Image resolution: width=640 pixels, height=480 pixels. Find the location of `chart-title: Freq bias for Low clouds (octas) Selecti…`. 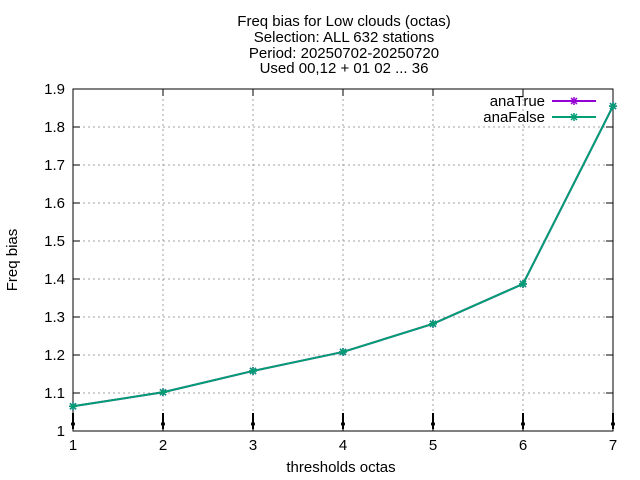

chart-title: Freq bias for Low clouds (octas) Selecti… is located at coordinates (343, 45).